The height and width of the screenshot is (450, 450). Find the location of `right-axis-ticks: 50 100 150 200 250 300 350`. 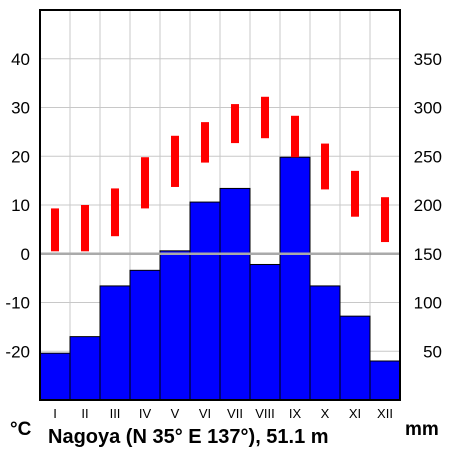

right-axis-ticks: 50 100 150 200 250 300 350 is located at coordinates (428, 206).